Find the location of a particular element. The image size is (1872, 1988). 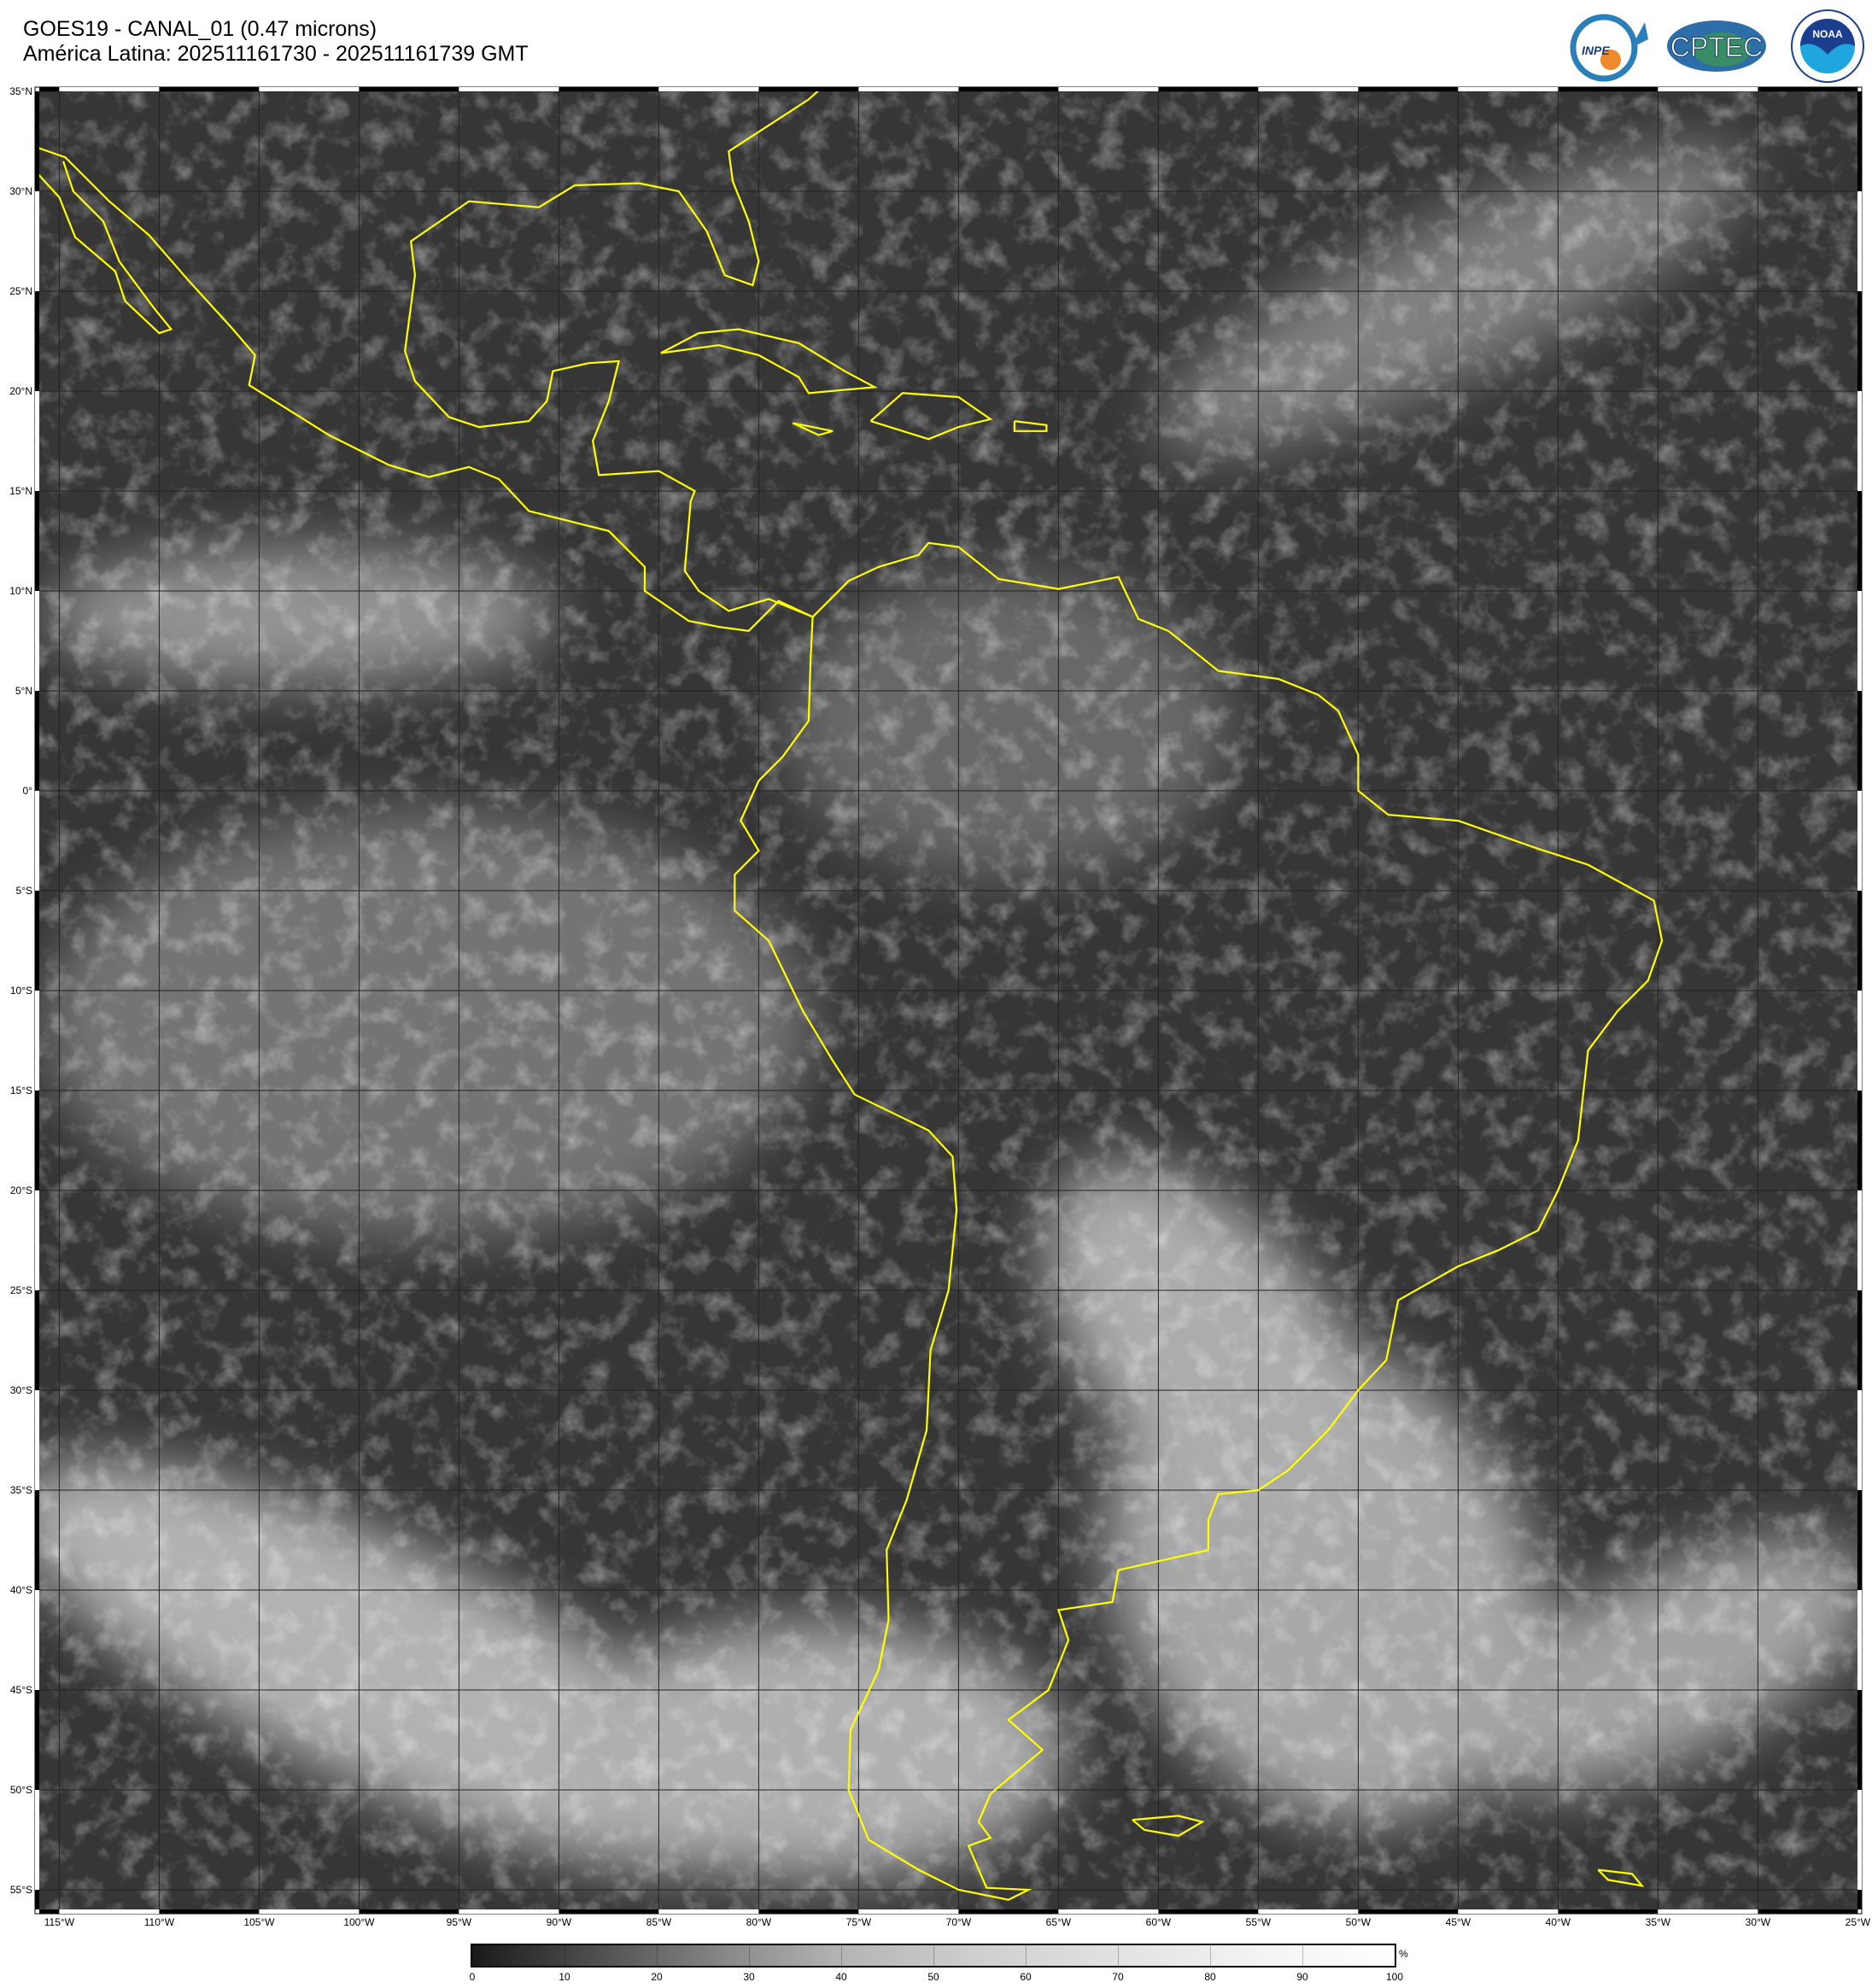

cptec-logo: CPTEC is located at coordinates (1716, 46).